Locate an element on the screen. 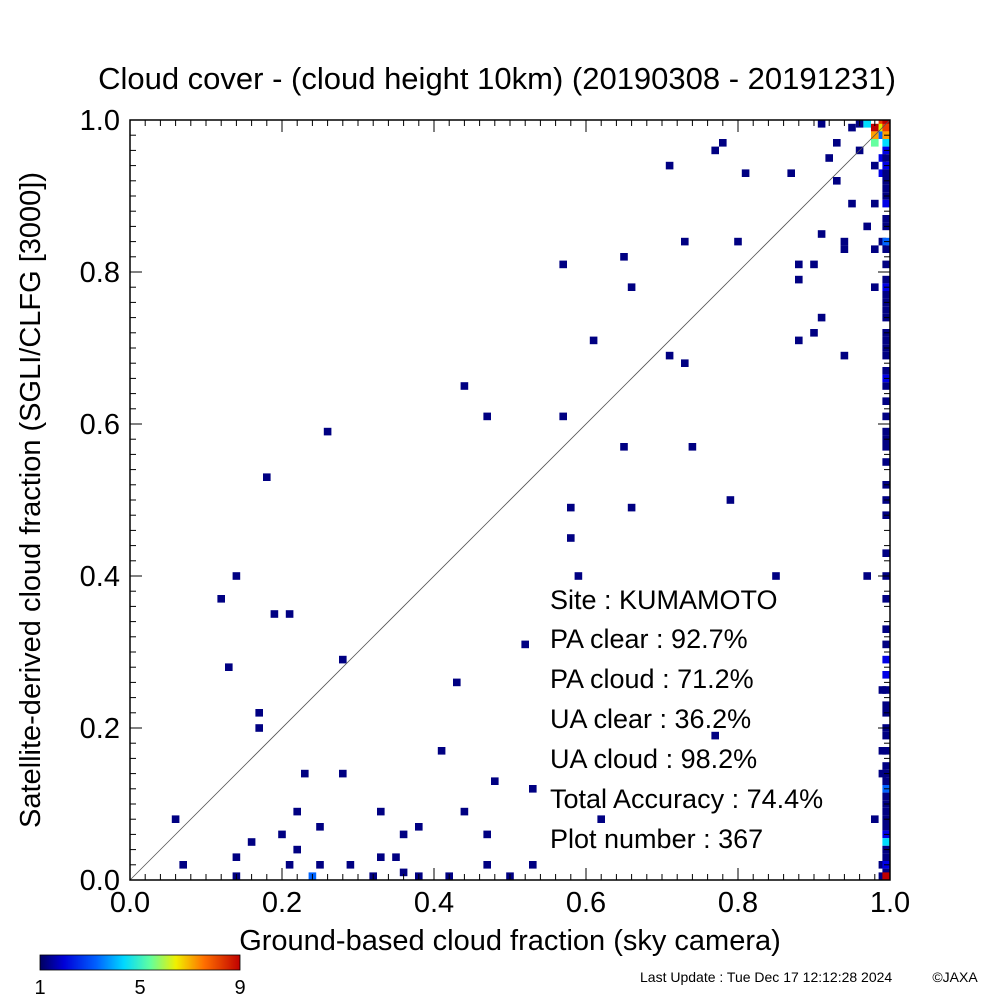  colorbar-ticks: 1 5 9 is located at coordinates (139, 988).